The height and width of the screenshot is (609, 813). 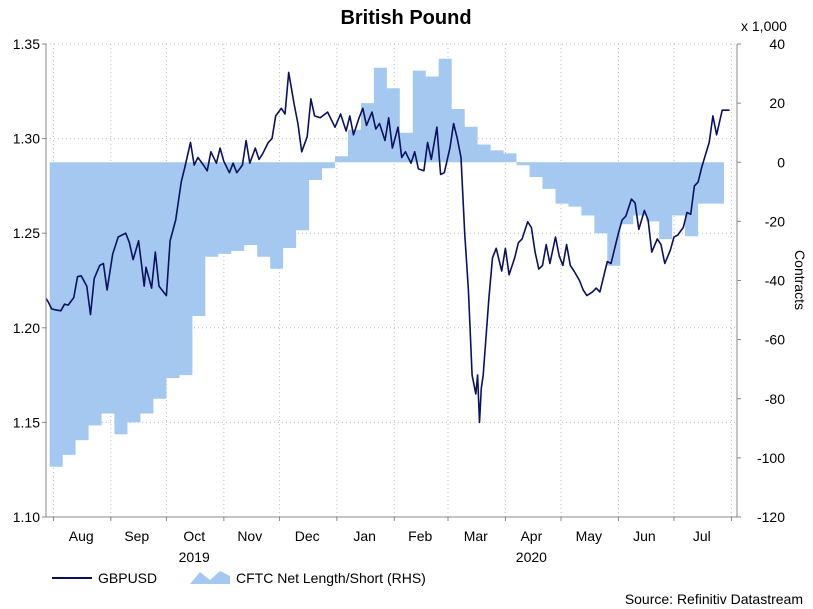 I want to click on legend-label-cftc: CFTC Net Length/Short (RHS), so click(x=331, y=578).